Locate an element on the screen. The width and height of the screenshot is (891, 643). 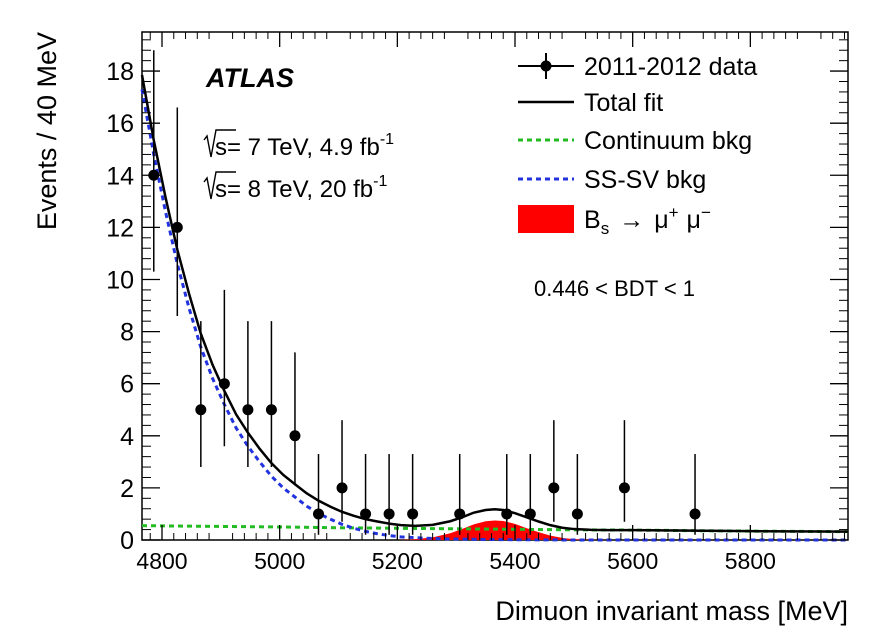
y-tick-label: 10 is located at coordinates (120, 280).